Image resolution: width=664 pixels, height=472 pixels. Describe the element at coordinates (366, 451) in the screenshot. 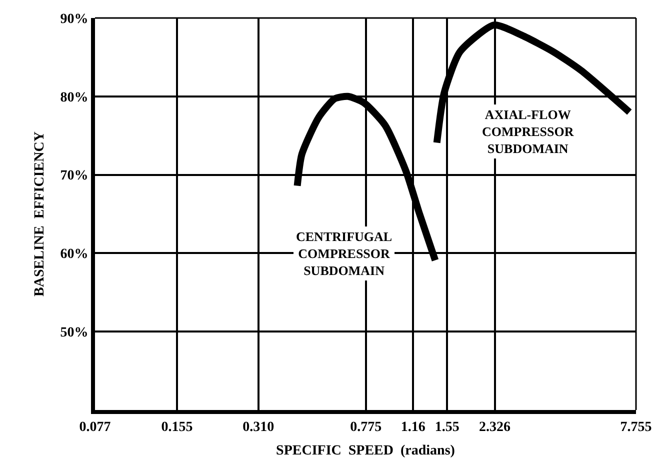

I see `x-axis-title: SPECIFIC SPEED (radians)` at that location.